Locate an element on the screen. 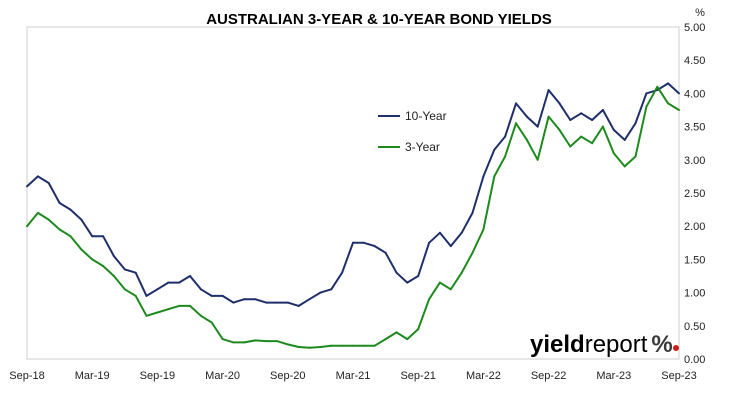 This screenshot has width=731, height=400. x-tick-label: Sep-23 is located at coordinates (678, 376).